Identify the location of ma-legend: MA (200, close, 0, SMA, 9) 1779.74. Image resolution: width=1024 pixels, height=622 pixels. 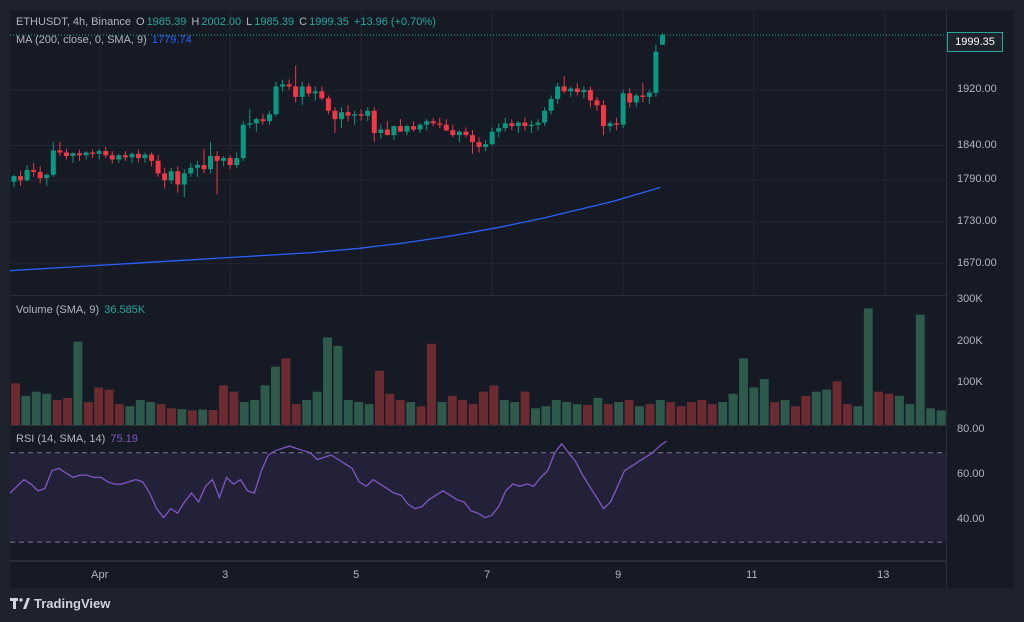
(105, 40).